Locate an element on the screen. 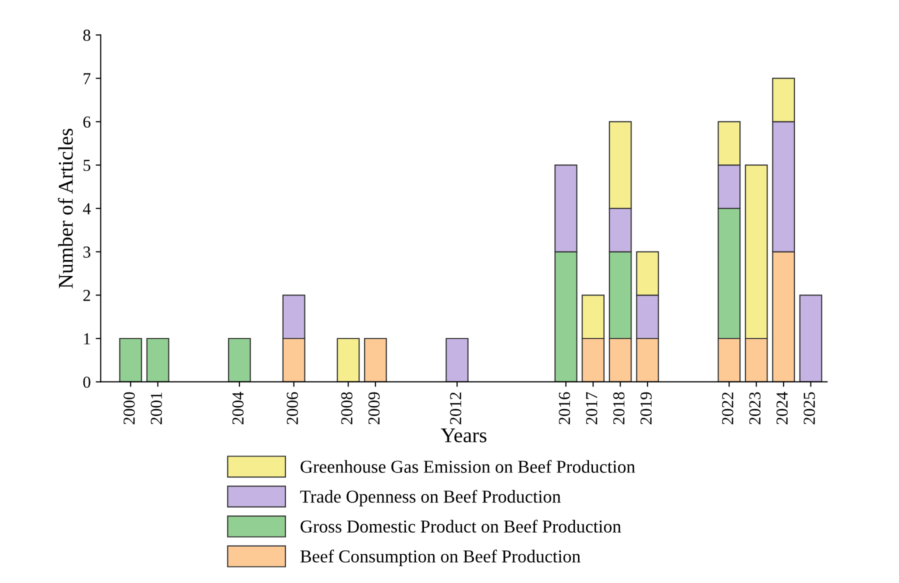 The image size is (899, 583). y-tick-label: 7 is located at coordinates (87, 78).